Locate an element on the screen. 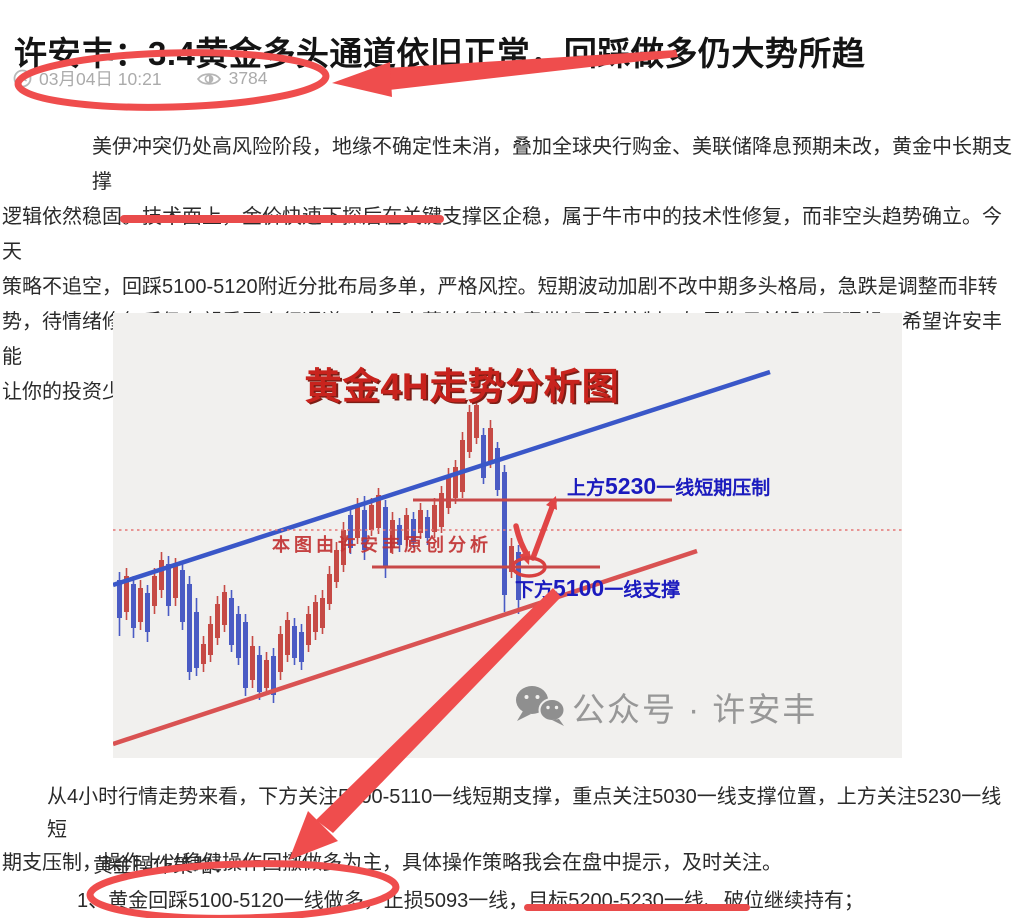 The image size is (1018, 918). author-watermark: 本图由许安丰原创分析 is located at coordinates (382, 544).